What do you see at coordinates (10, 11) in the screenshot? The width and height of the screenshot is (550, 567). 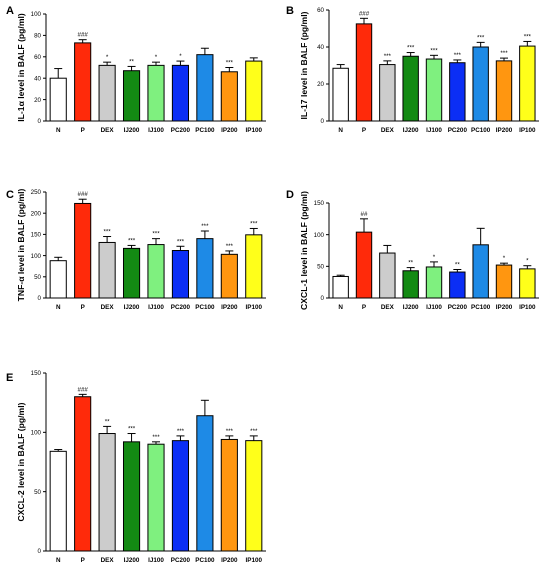 I see `panel-letter: A` at bounding box center [10, 11].